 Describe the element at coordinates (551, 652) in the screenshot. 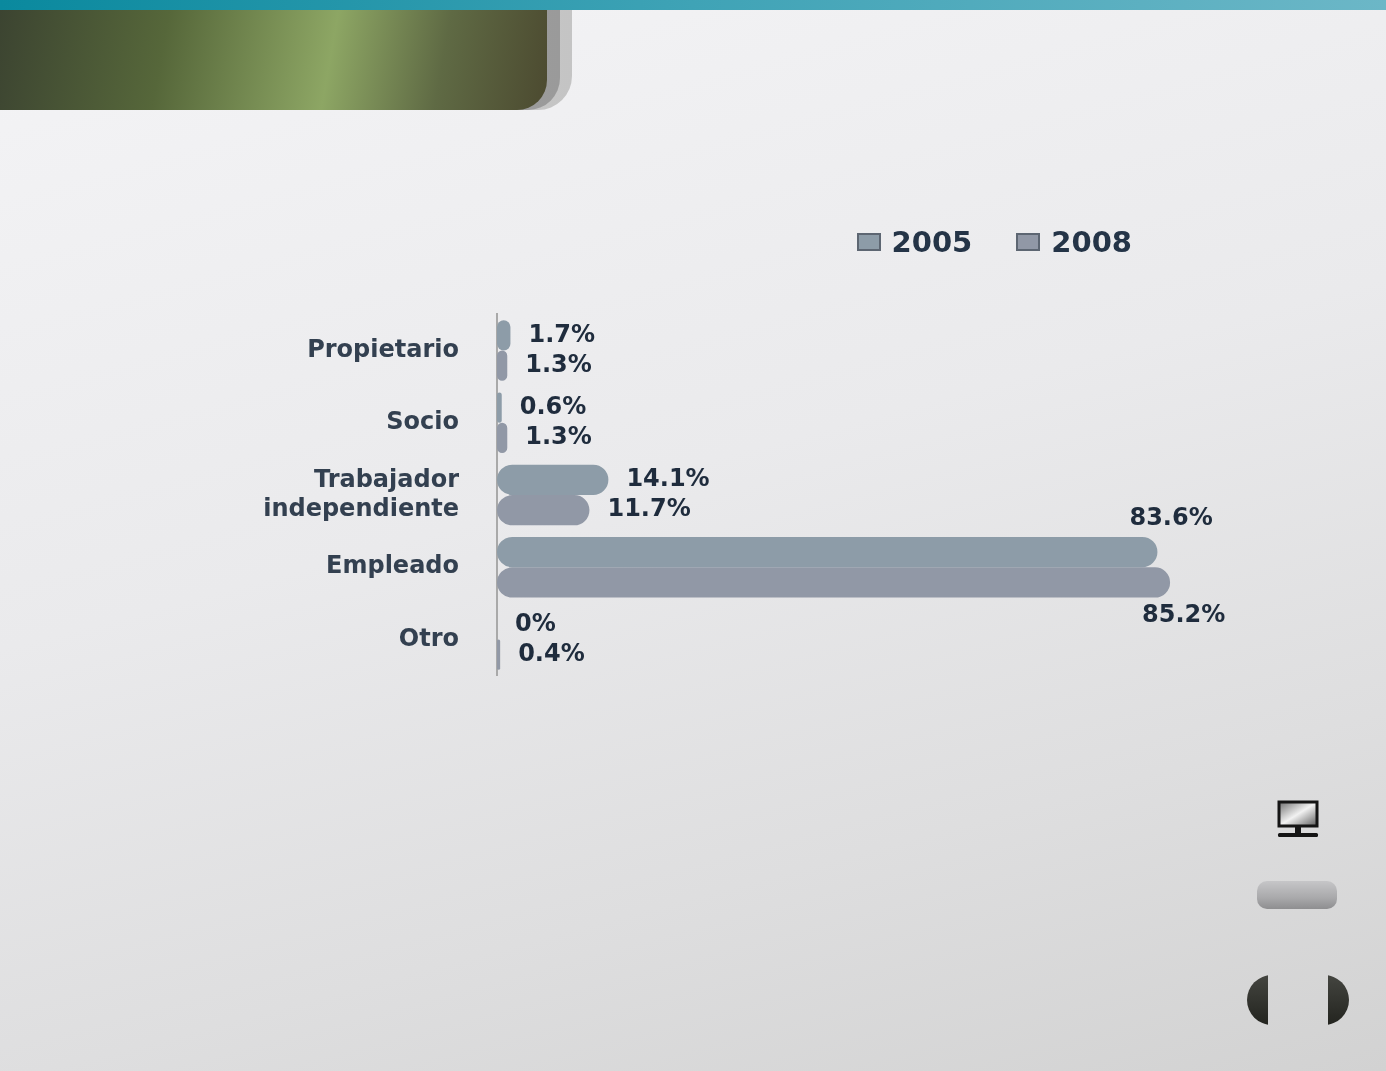

I see `data-label: 0.4%` at that location.